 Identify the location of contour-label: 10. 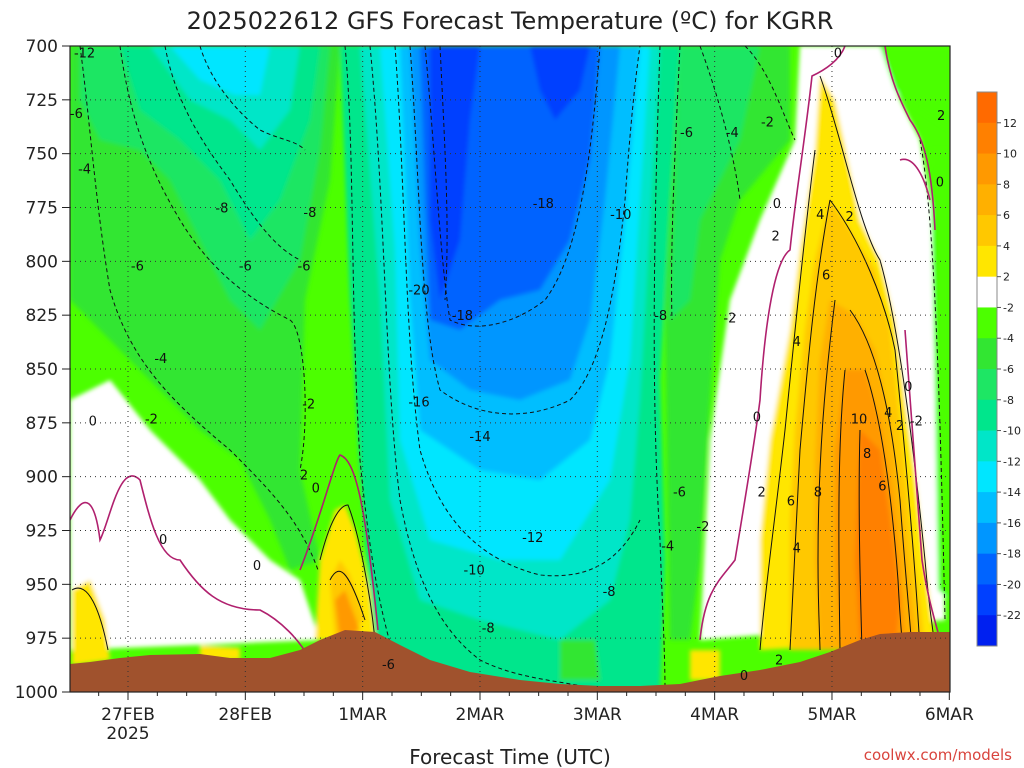
(859, 420).